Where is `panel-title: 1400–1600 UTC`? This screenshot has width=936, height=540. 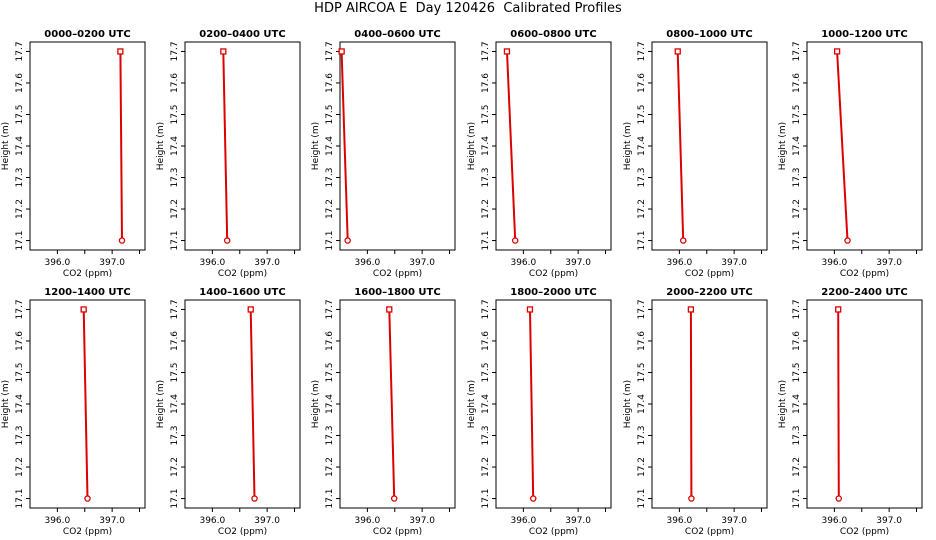
panel-title: 1400–1600 UTC is located at coordinates (242, 292).